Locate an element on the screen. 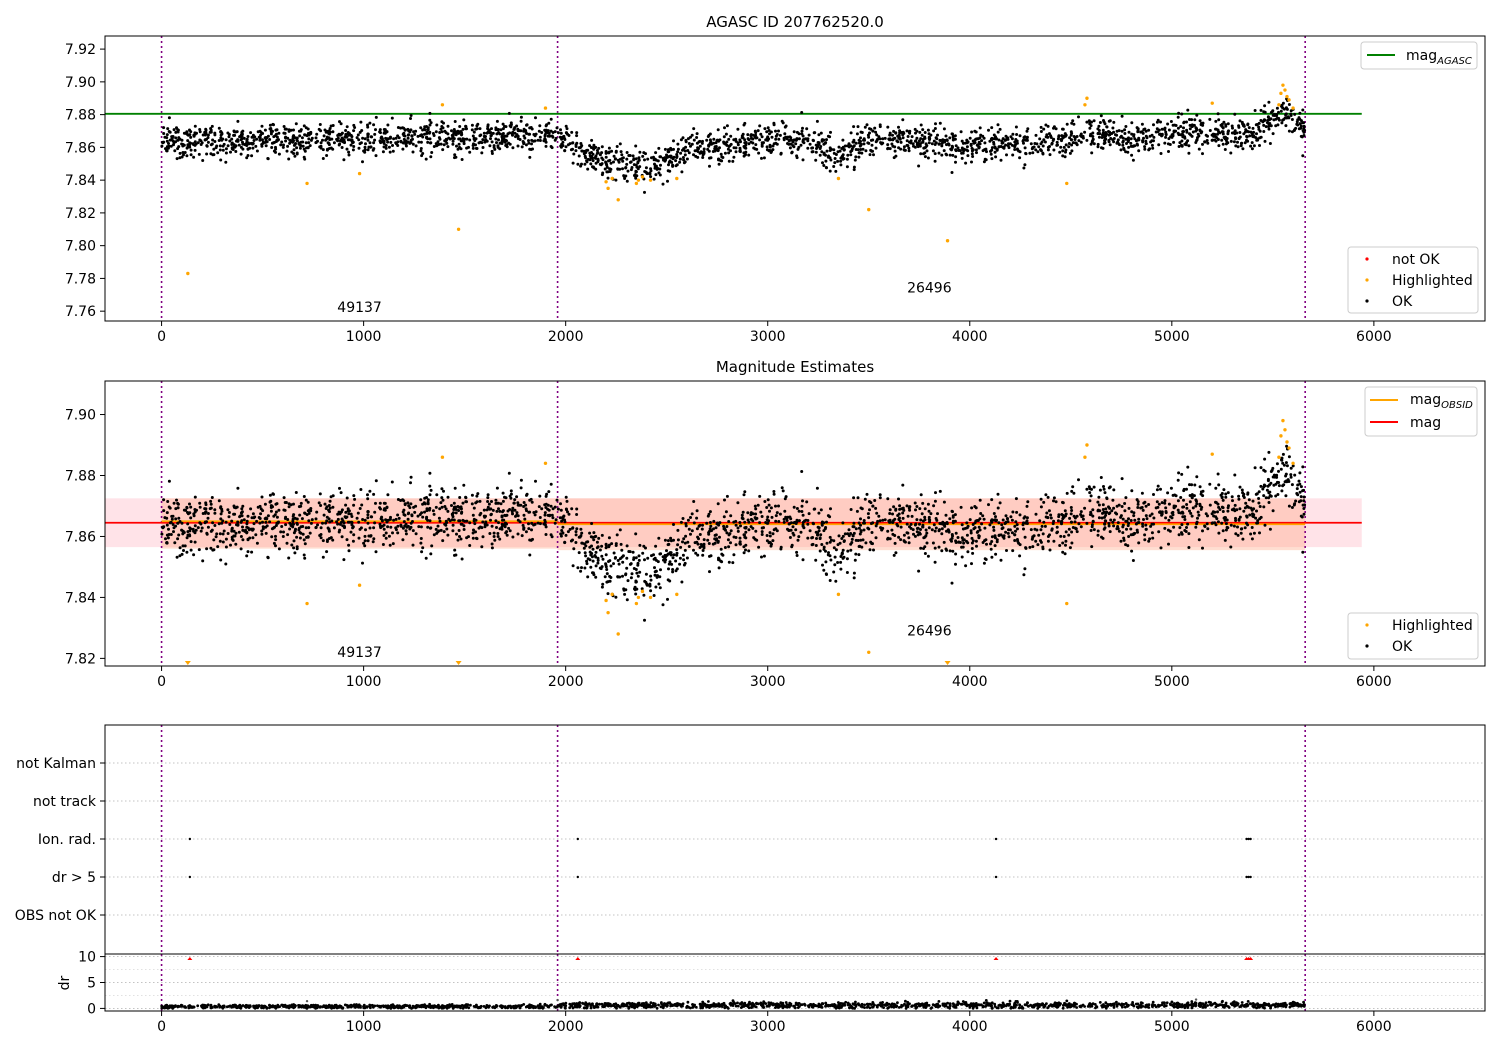 The height and width of the screenshot is (1050, 1500). obsid-label: 49137 is located at coordinates (359, 308).